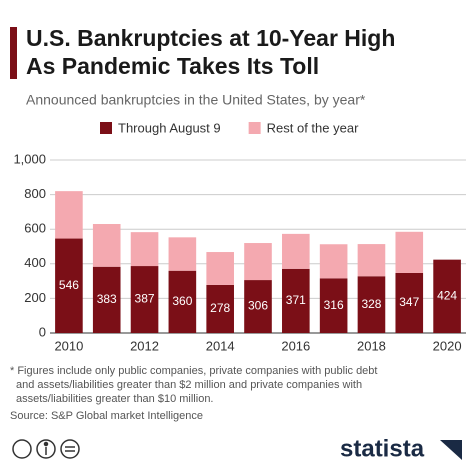 This screenshot has width=474, height=465. I want to click on x-tick-label: 2016, so click(295, 345).